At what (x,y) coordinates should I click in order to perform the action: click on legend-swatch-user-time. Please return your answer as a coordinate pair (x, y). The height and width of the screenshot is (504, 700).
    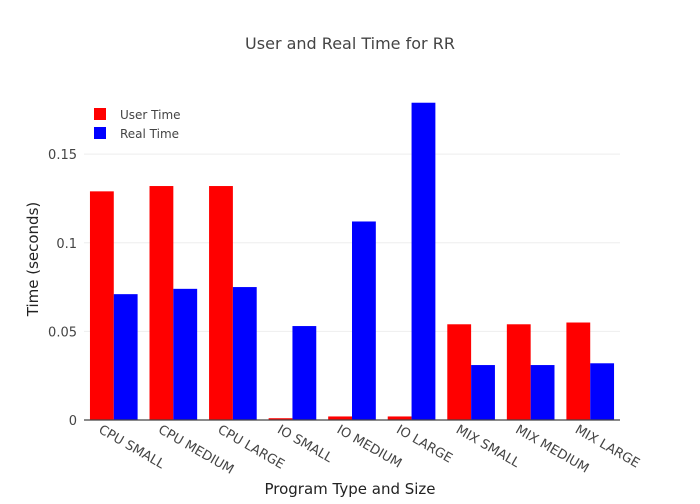
    Looking at the image, I should click on (100, 114).